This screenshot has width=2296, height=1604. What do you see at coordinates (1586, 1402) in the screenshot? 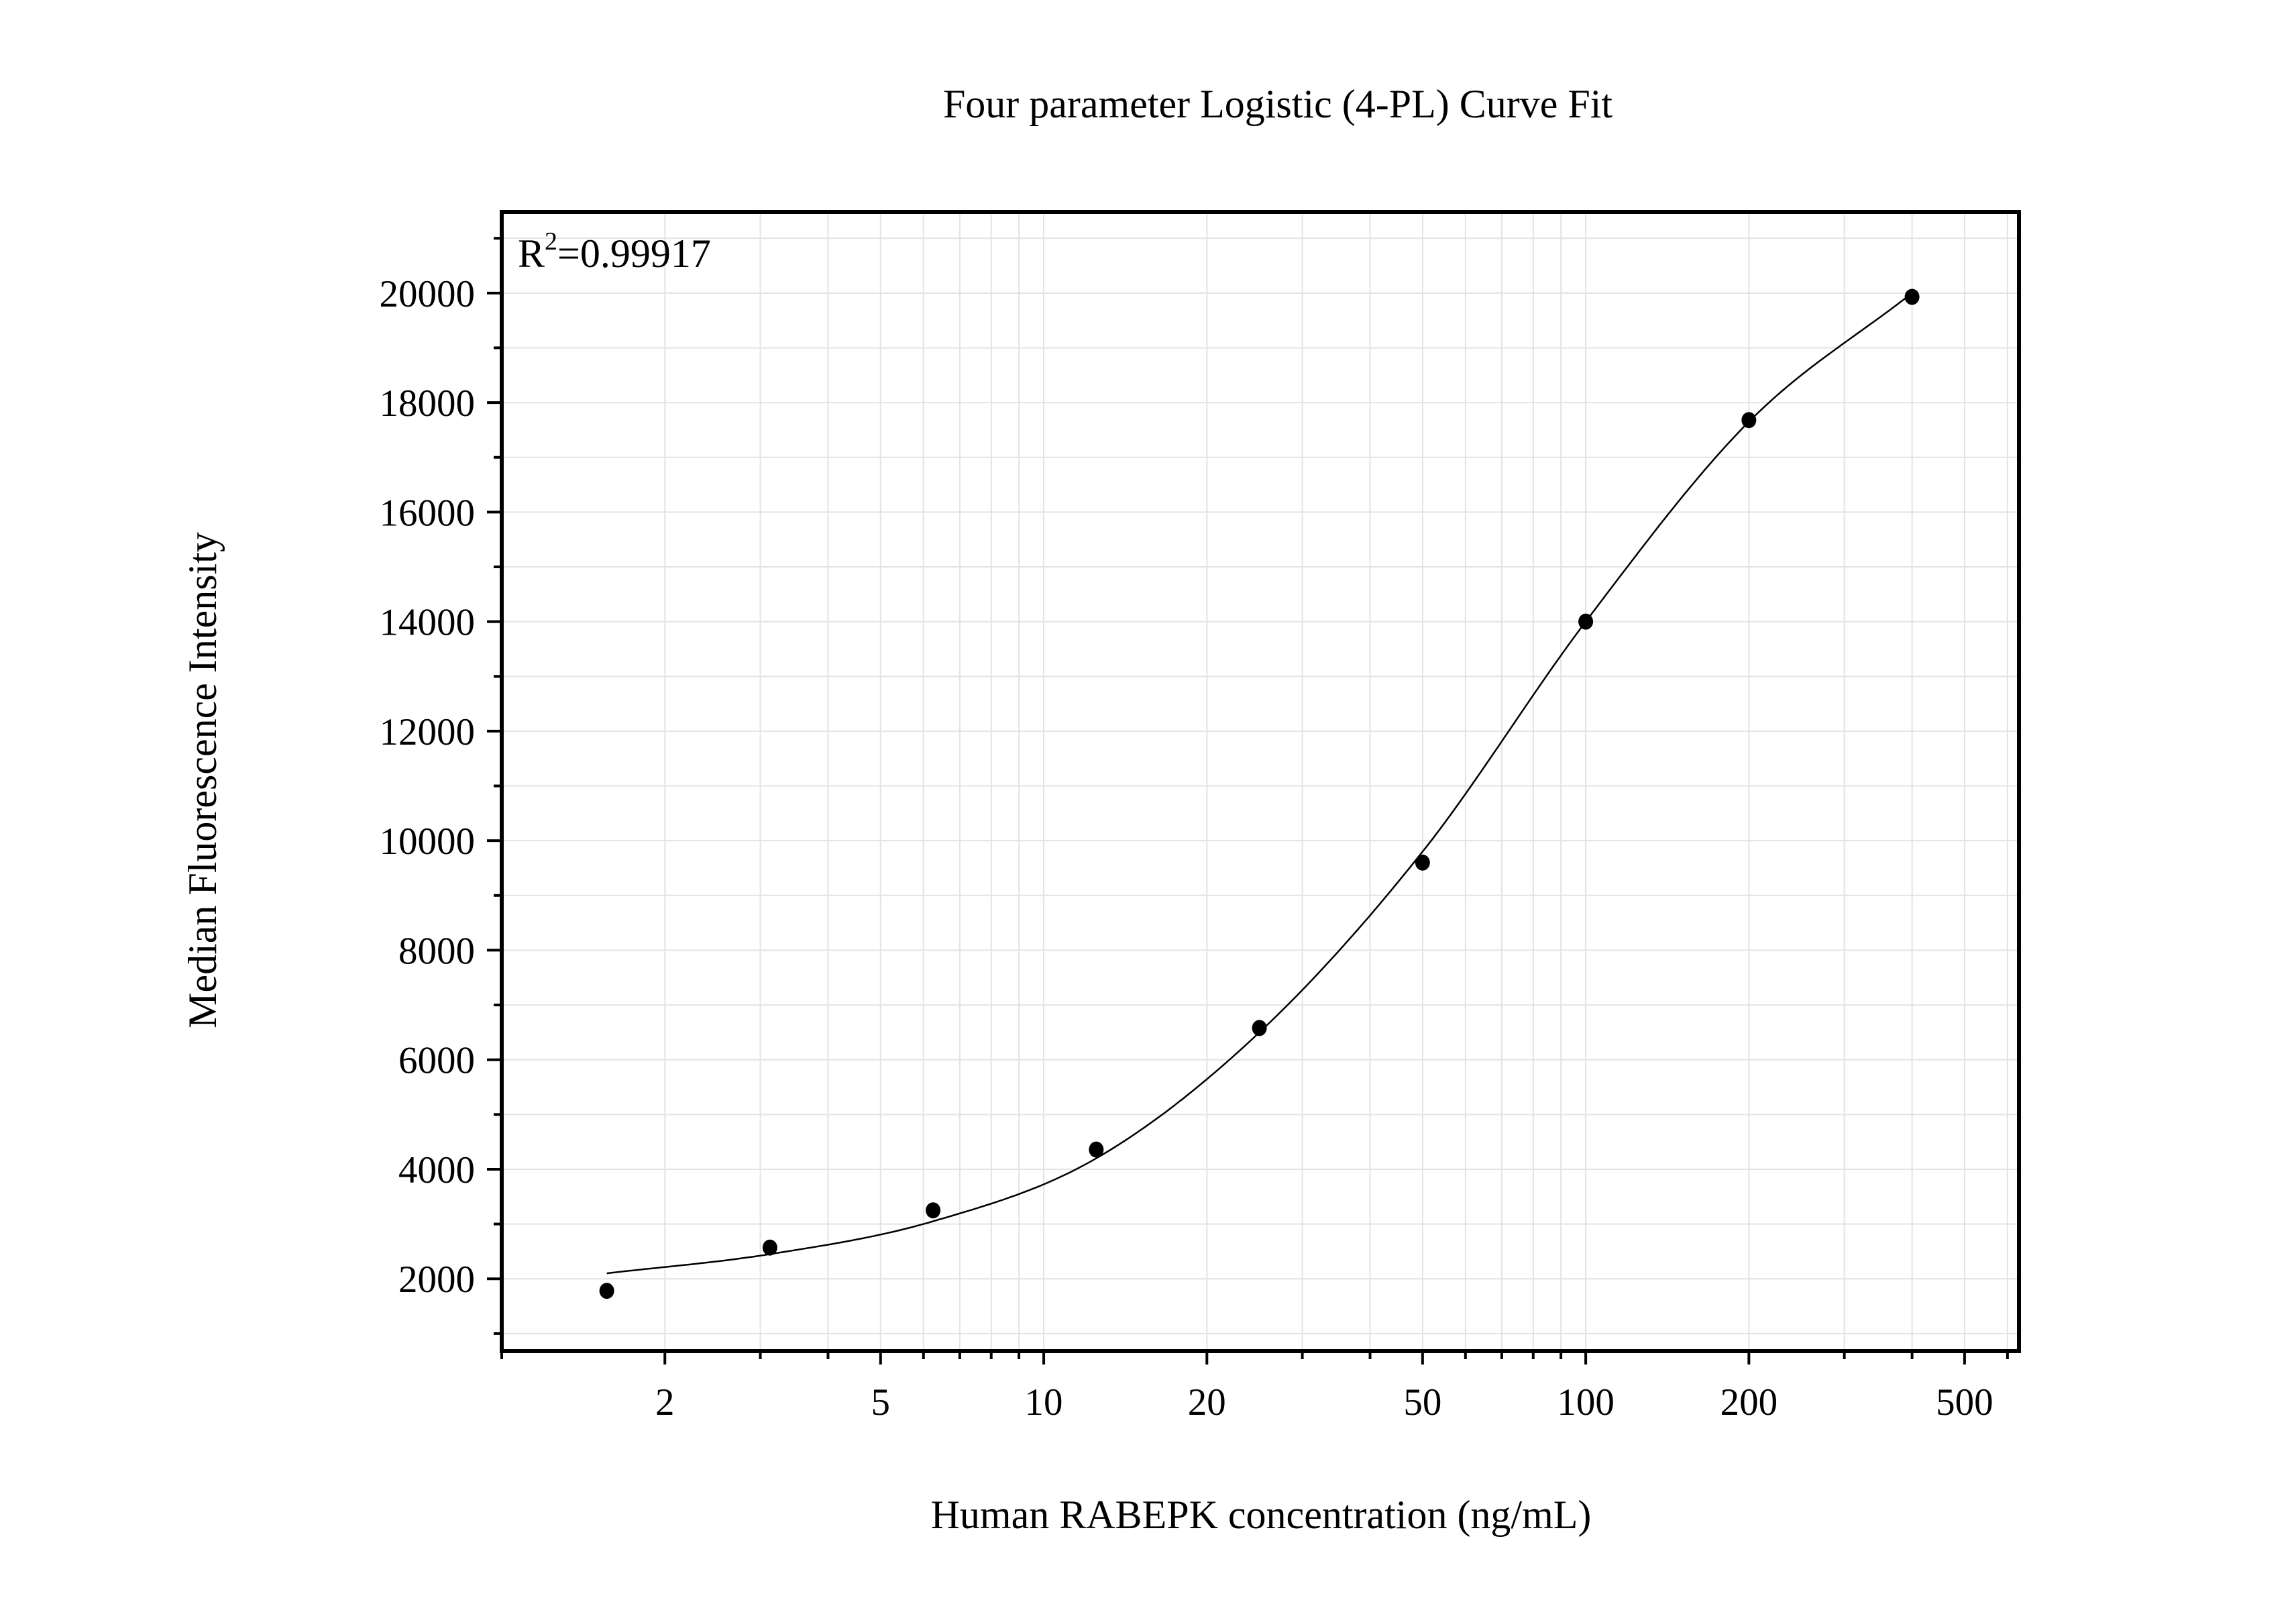
I see `x-tick-label: 100` at bounding box center [1586, 1402].